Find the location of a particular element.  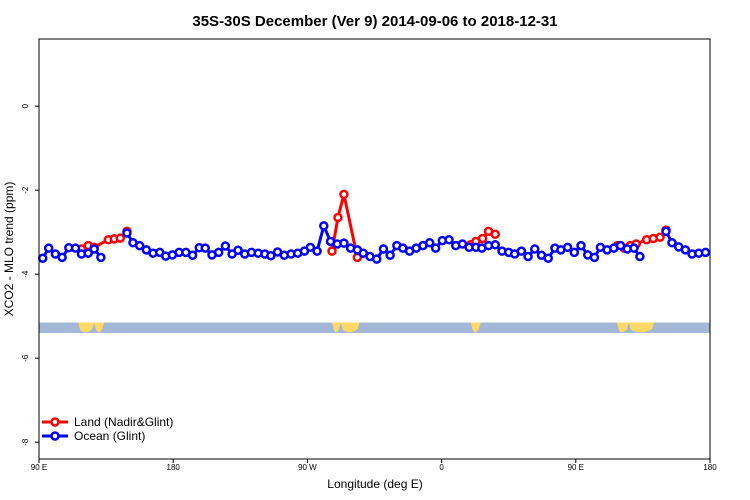

legend-label: Land (Nadir&Glint) is located at coordinates (123, 422).